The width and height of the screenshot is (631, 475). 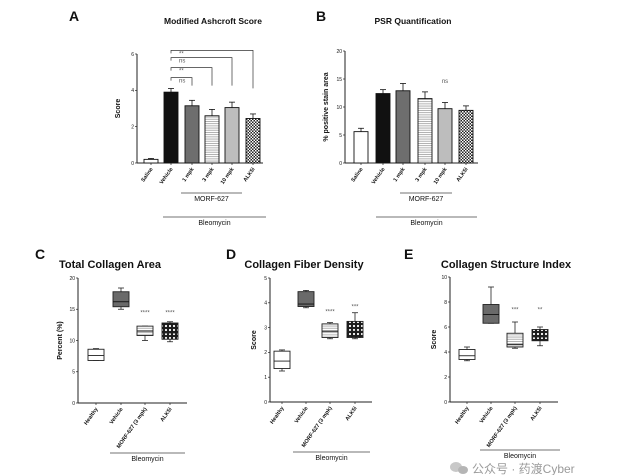 What do you see at coordinates (413, 21) in the screenshot?
I see `chart-title: PSR Quantification` at bounding box center [413, 21].